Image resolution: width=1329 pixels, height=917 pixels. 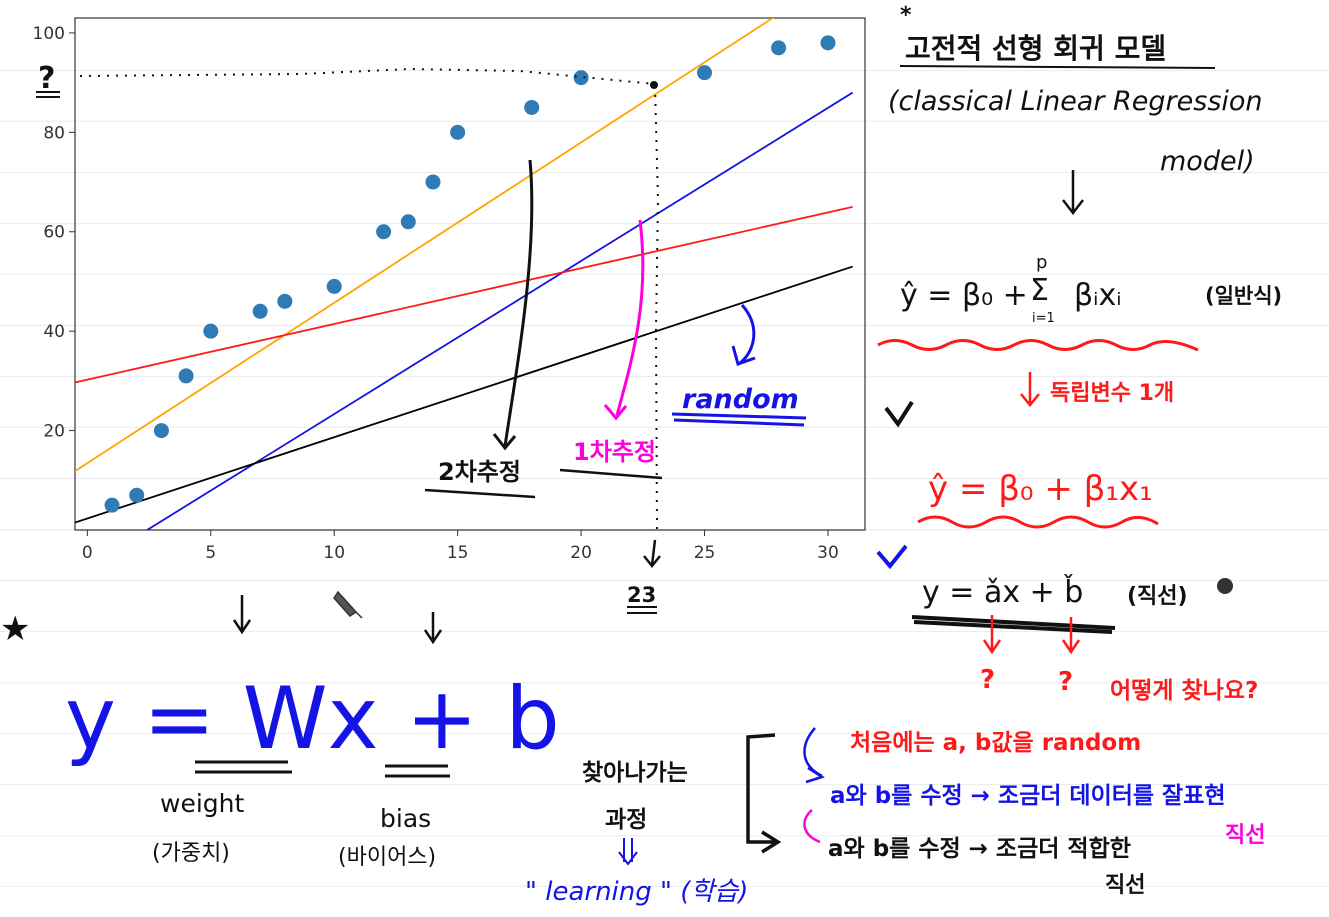 What do you see at coordinates (995, 743) in the screenshot?
I see `step-1: 처음에는 a, b값을 random` at bounding box center [995, 743].